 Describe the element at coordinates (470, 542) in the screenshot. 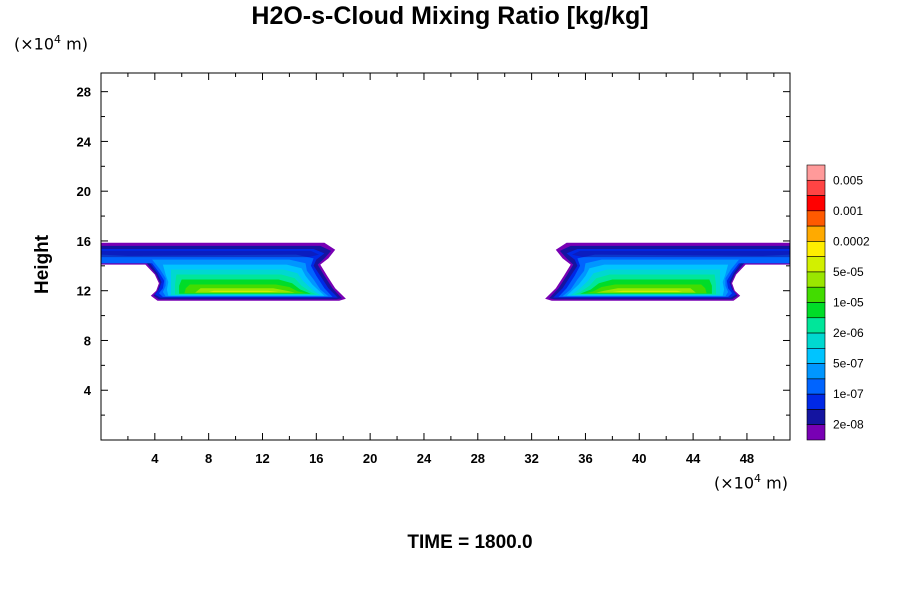

I see `time-label: TIME = 1800.0` at that location.